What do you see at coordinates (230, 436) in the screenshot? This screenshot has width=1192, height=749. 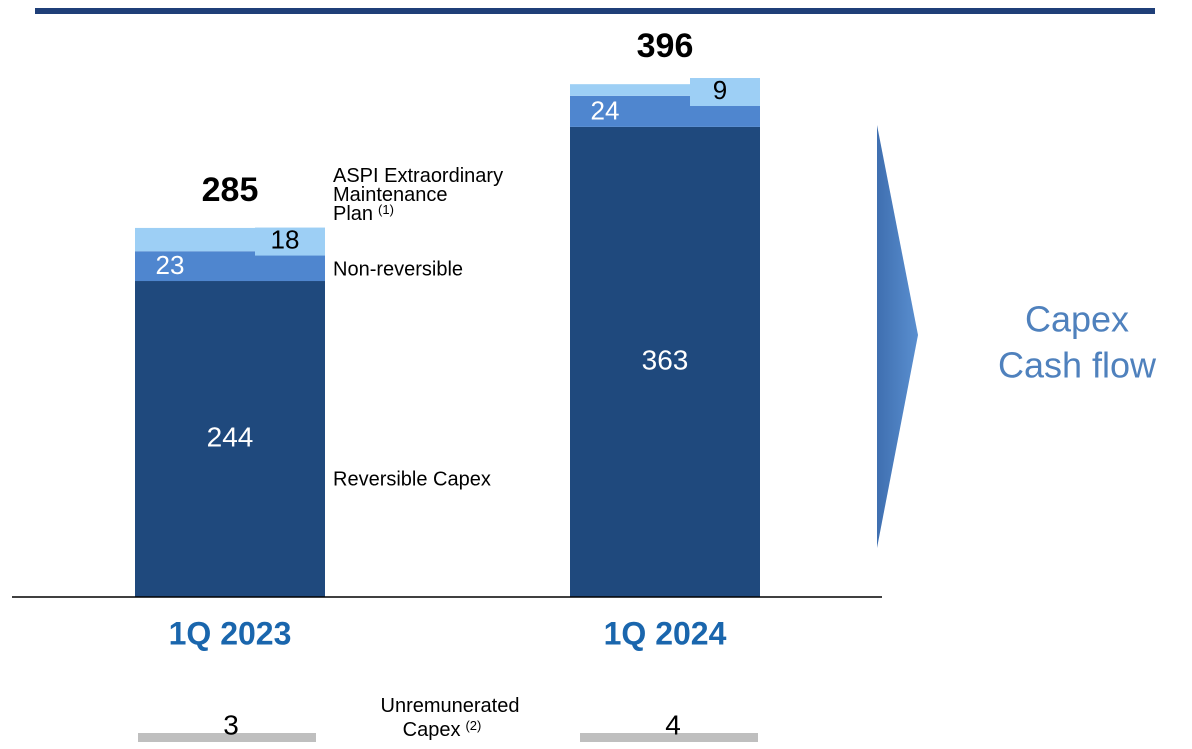 I see `value-label: 244` at bounding box center [230, 436].